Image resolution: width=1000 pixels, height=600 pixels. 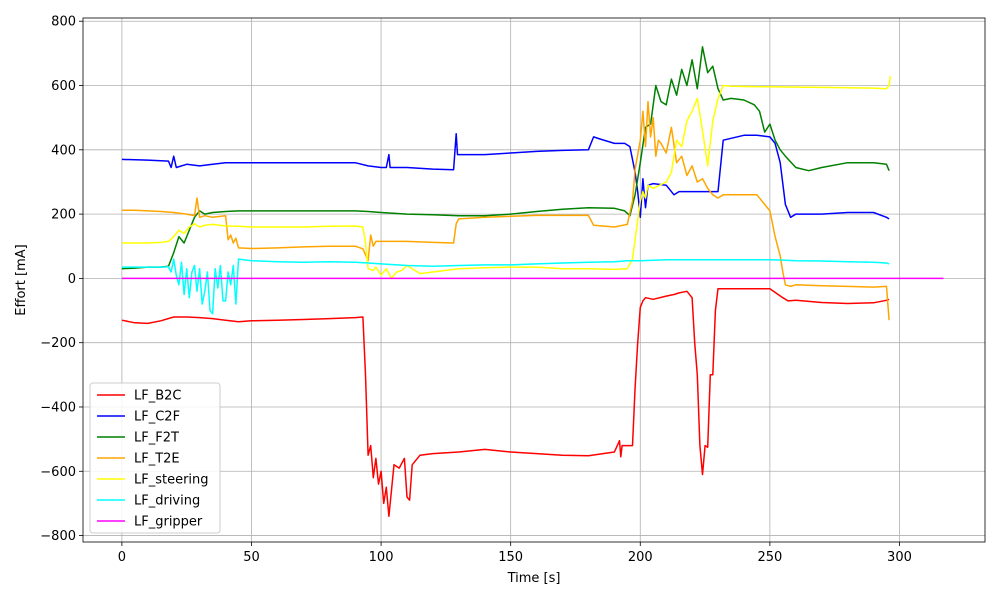 What do you see at coordinates (157, 417) in the screenshot?
I see `legend-label: LF_C2F` at bounding box center [157, 417].